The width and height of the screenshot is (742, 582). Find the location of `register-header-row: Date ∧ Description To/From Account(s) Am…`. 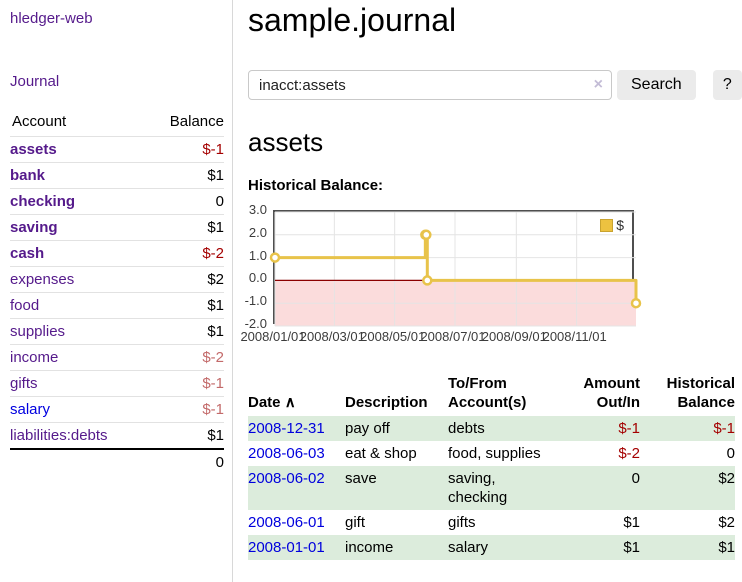

register-header-row: Date ∧ Description To/From Account(s) Am… is located at coordinates (491, 394).